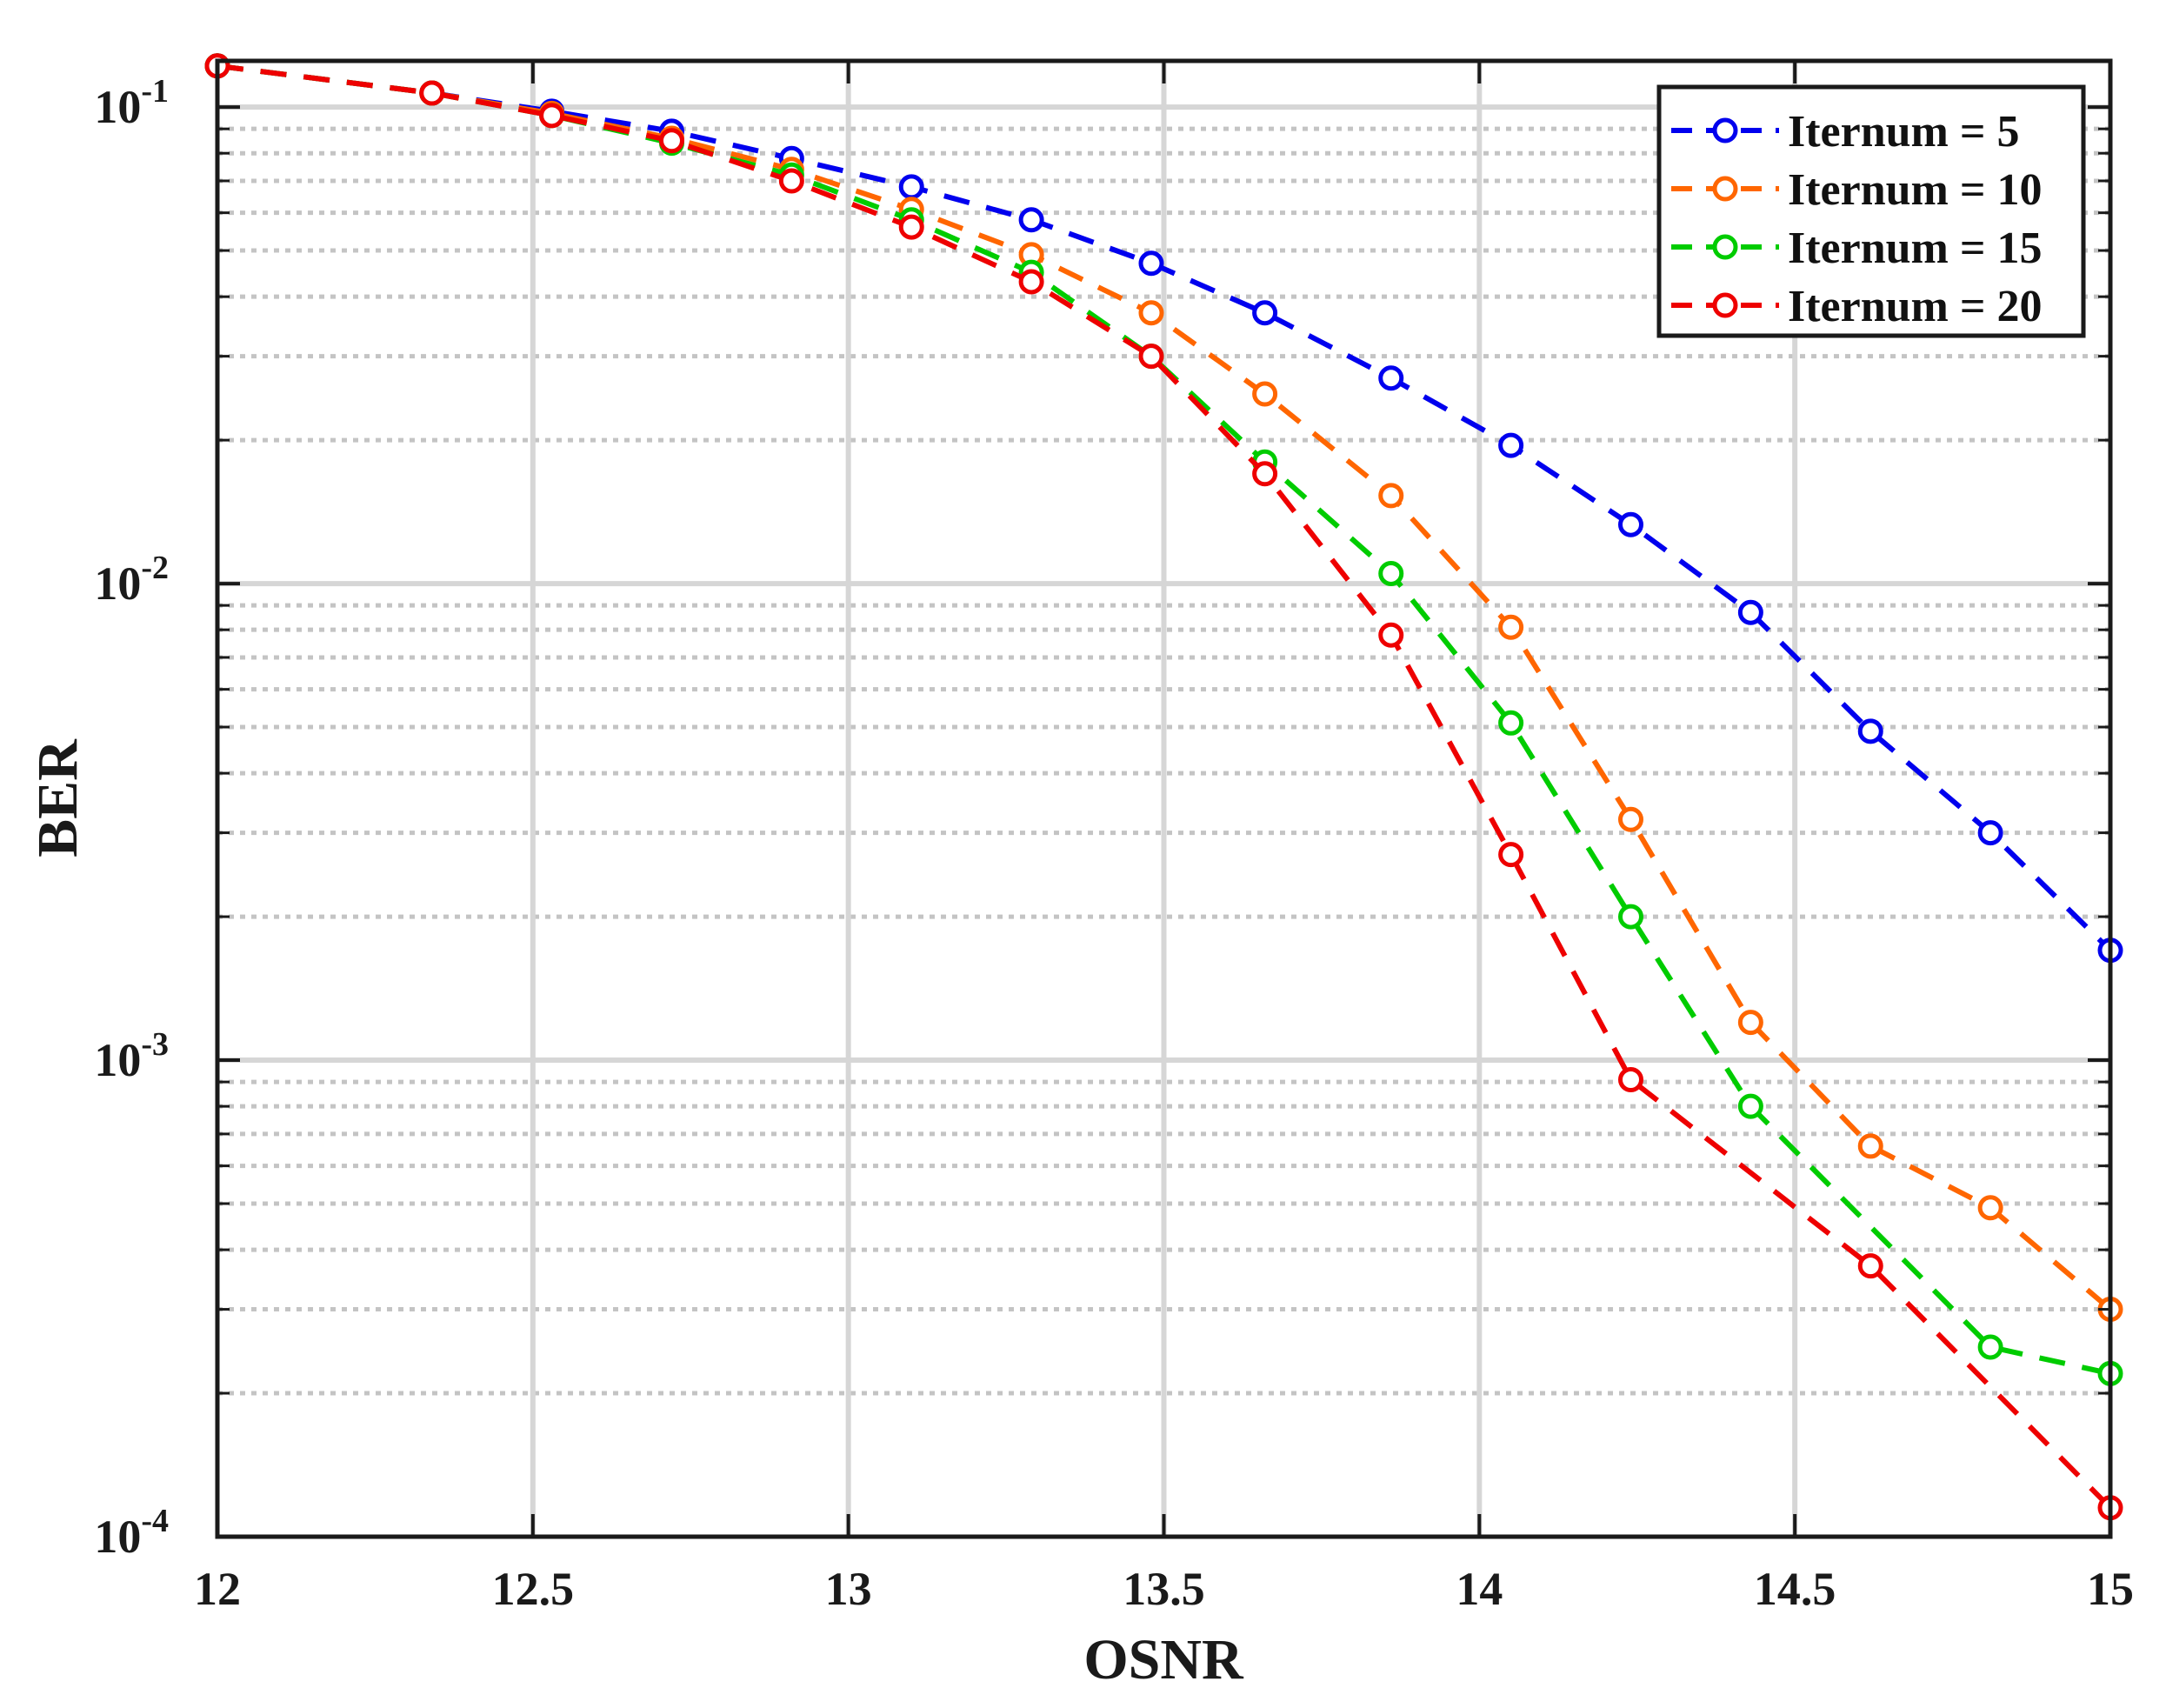 The width and height of the screenshot is (2166, 1708). Describe the element at coordinates (1915, 306) in the screenshot. I see `legend-label: Iternum = 20` at that location.